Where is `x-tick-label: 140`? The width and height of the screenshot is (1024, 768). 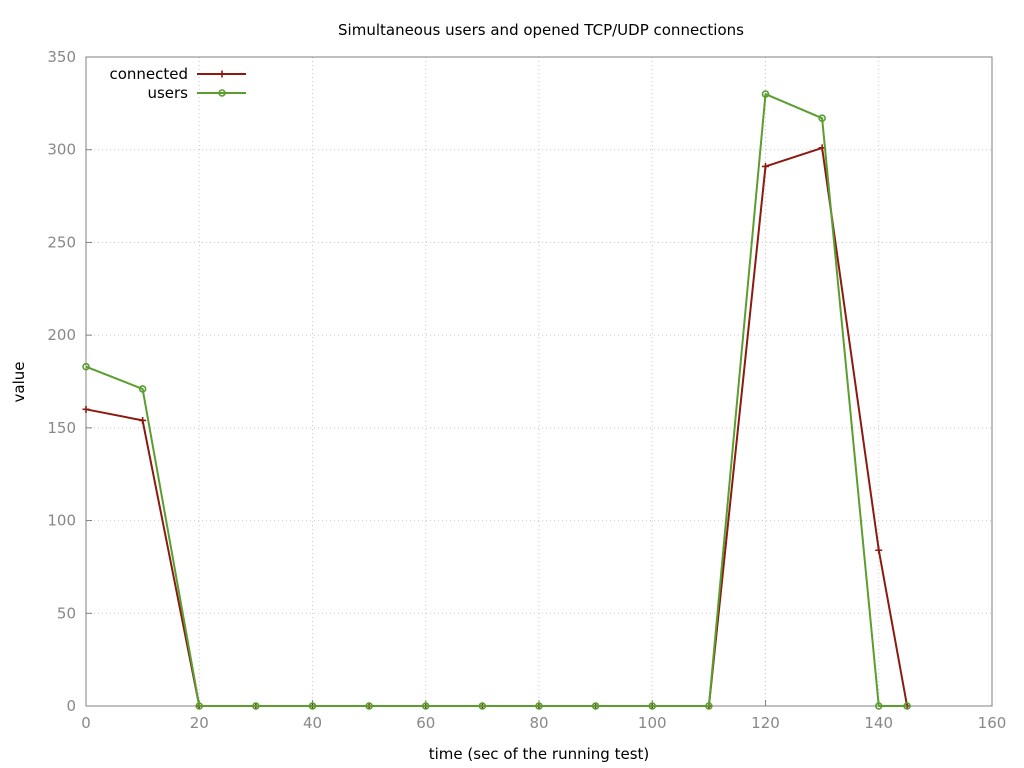
x-tick-label: 140 is located at coordinates (878, 723).